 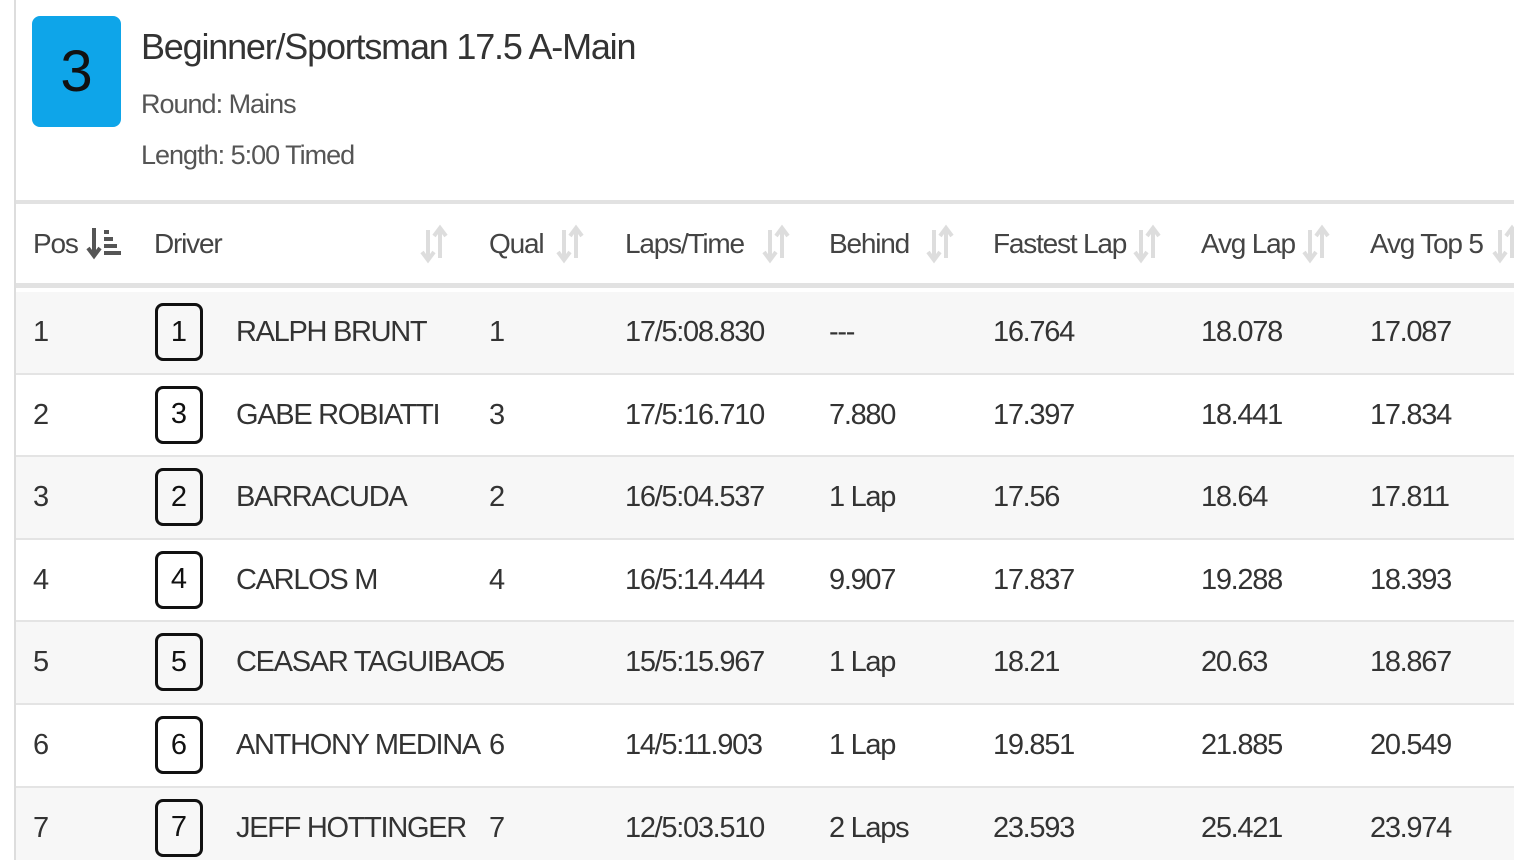 What do you see at coordinates (862, 414) in the screenshot?
I see `cell: 7.880` at bounding box center [862, 414].